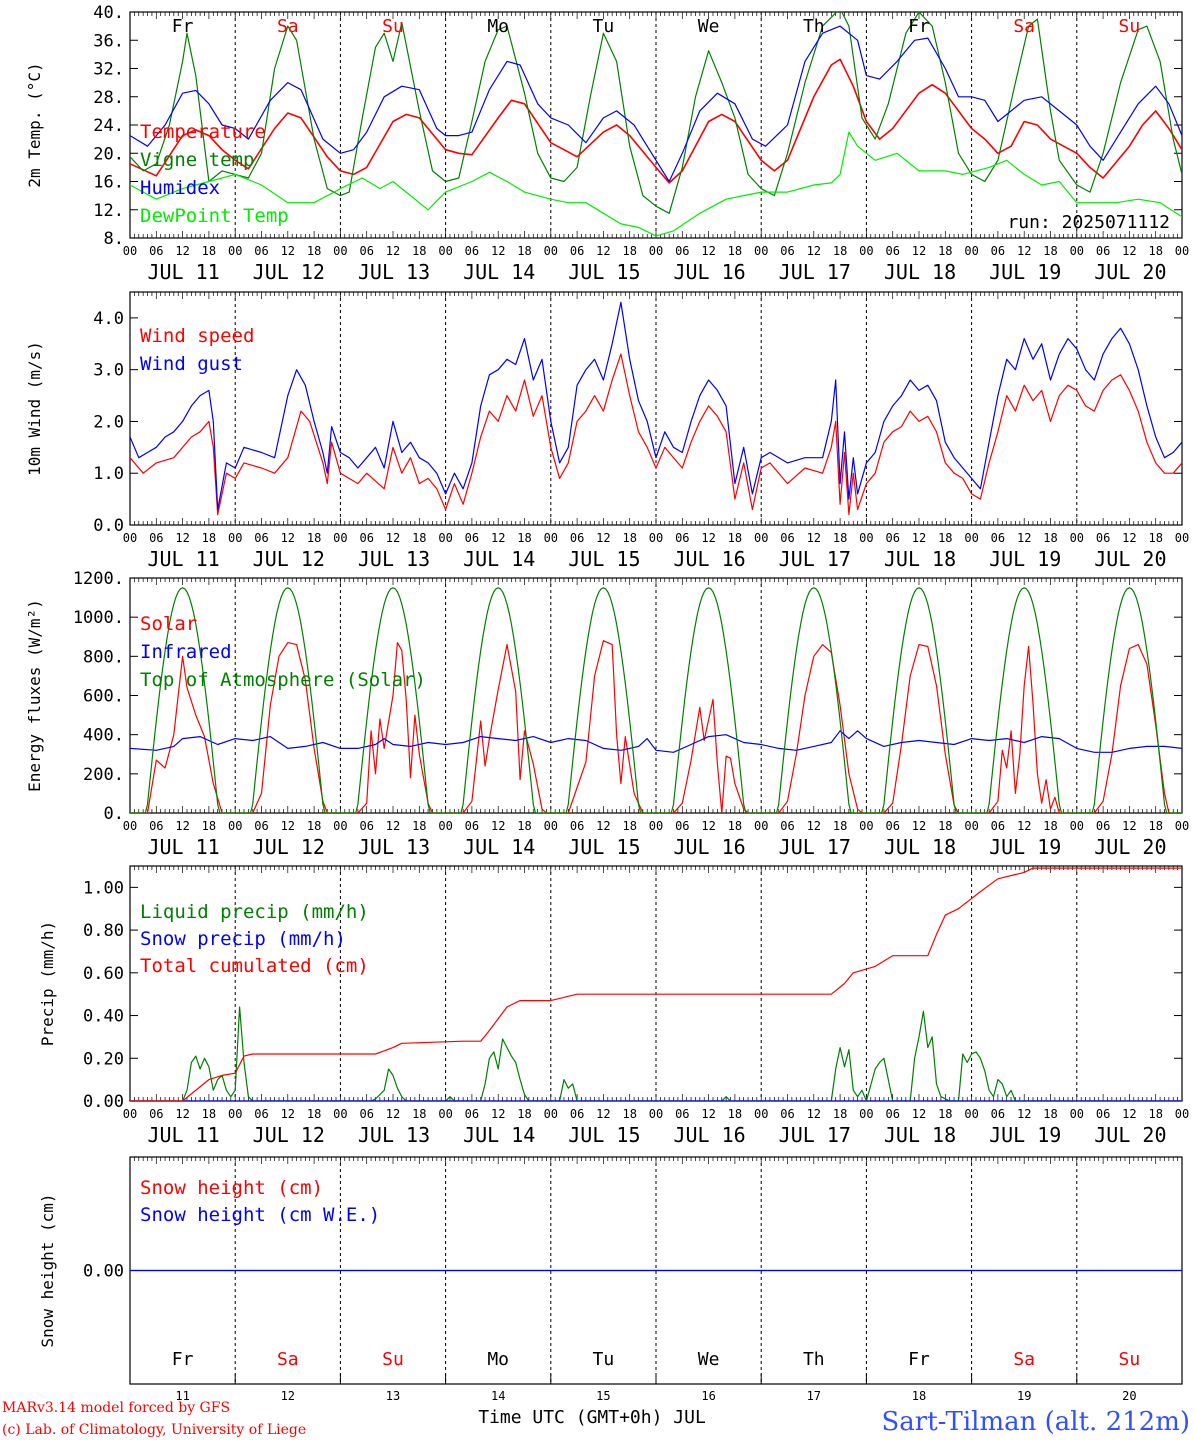 Image resolution: width=1194 pixels, height=1440 pixels. I want to click on vigne-temp-line, so click(656, 113).